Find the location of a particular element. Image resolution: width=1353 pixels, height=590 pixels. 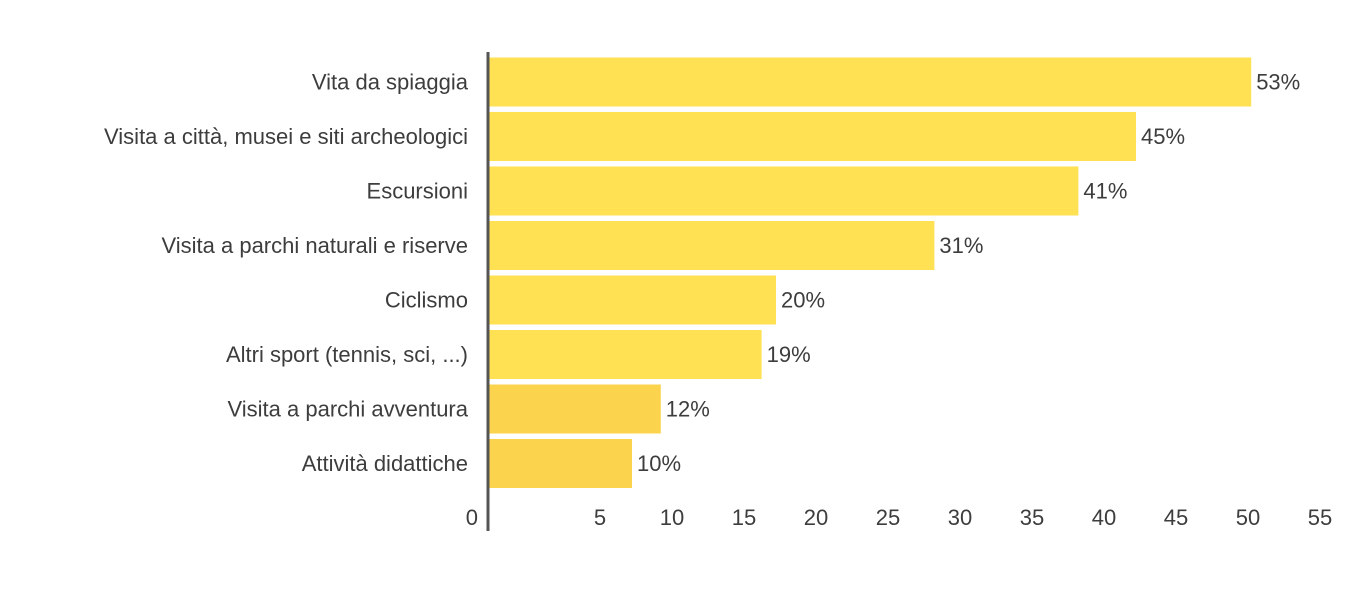

x-tick-label-0: 0 is located at coordinates (472, 517).